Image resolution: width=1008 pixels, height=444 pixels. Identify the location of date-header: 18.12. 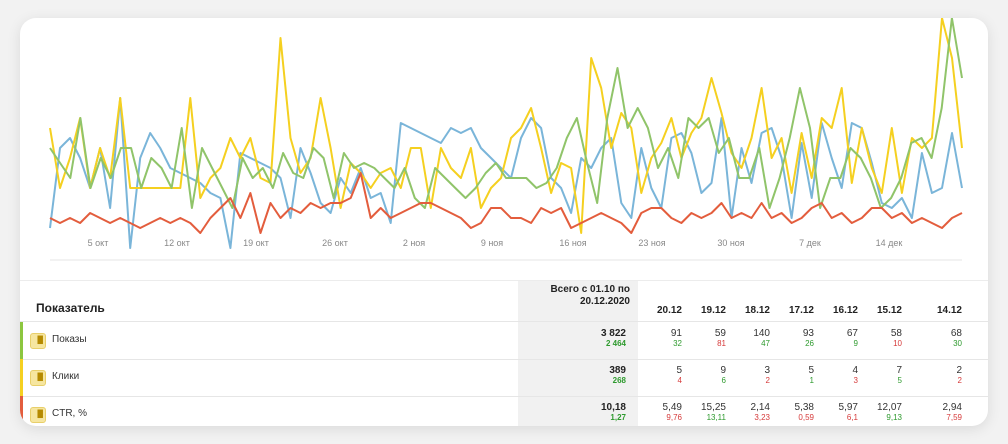
(757, 310).